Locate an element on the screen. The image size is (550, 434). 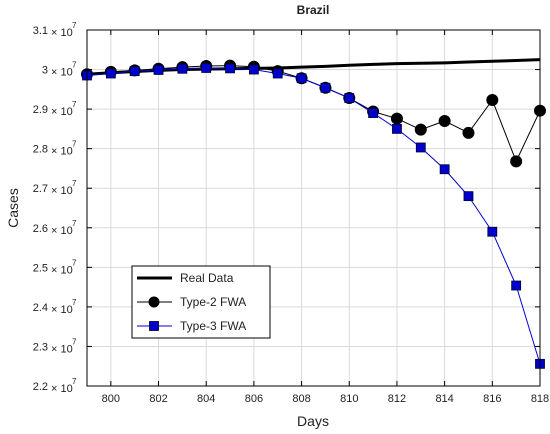
y-tick-mantissa: 2.2 is located at coordinates (40, 387).